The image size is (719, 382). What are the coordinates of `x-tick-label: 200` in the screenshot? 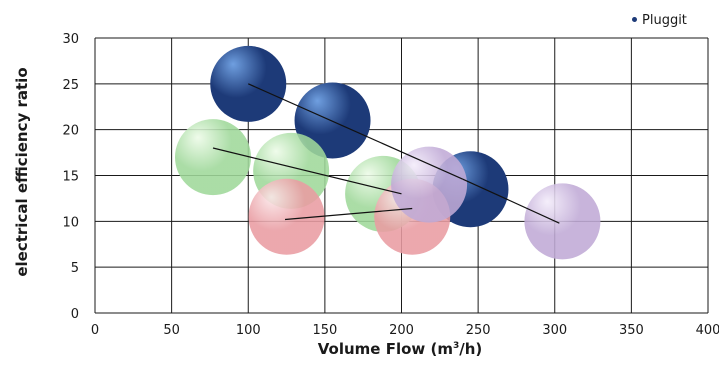 It's located at (401, 330).